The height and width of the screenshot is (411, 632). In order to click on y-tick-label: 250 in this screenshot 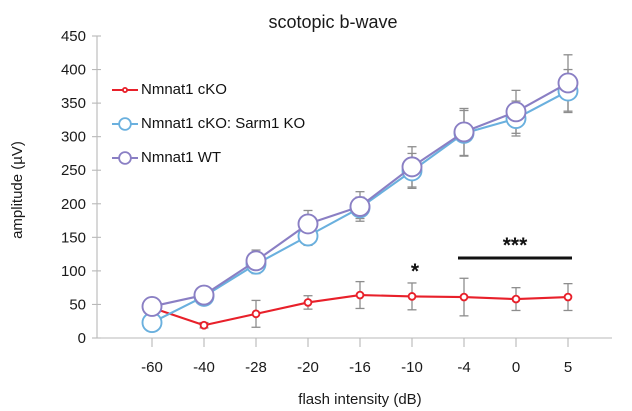, I will do `click(73, 170)`.